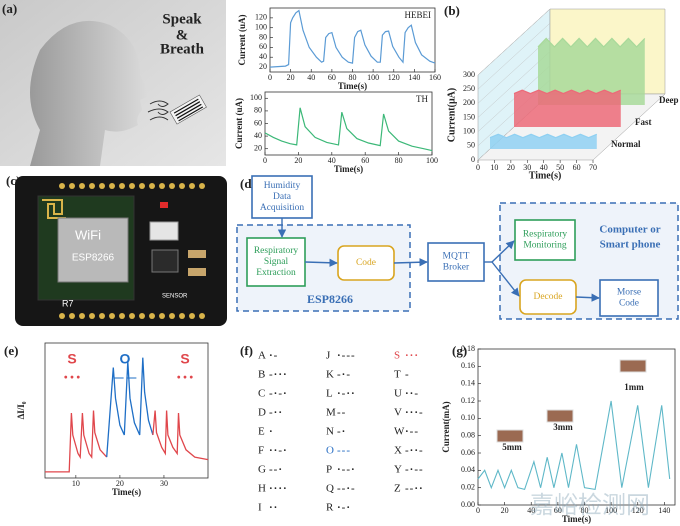 The height and width of the screenshot is (526, 680). What do you see at coordinates (113, 83) in the screenshot?
I see `illustration` at bounding box center [113, 83].